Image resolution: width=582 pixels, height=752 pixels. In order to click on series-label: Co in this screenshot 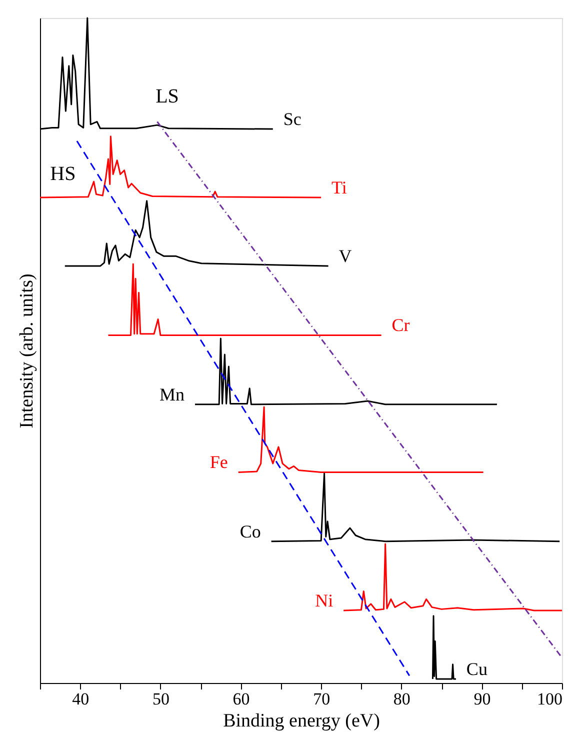, I will do `click(250, 531)`.